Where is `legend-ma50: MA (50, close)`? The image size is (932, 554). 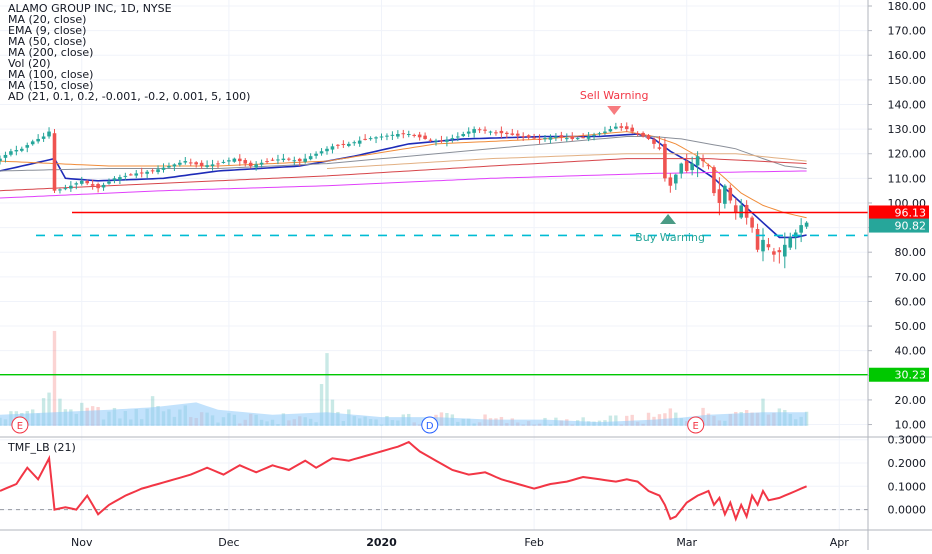 legend-ma50: MA (50, close) is located at coordinates (47, 41).